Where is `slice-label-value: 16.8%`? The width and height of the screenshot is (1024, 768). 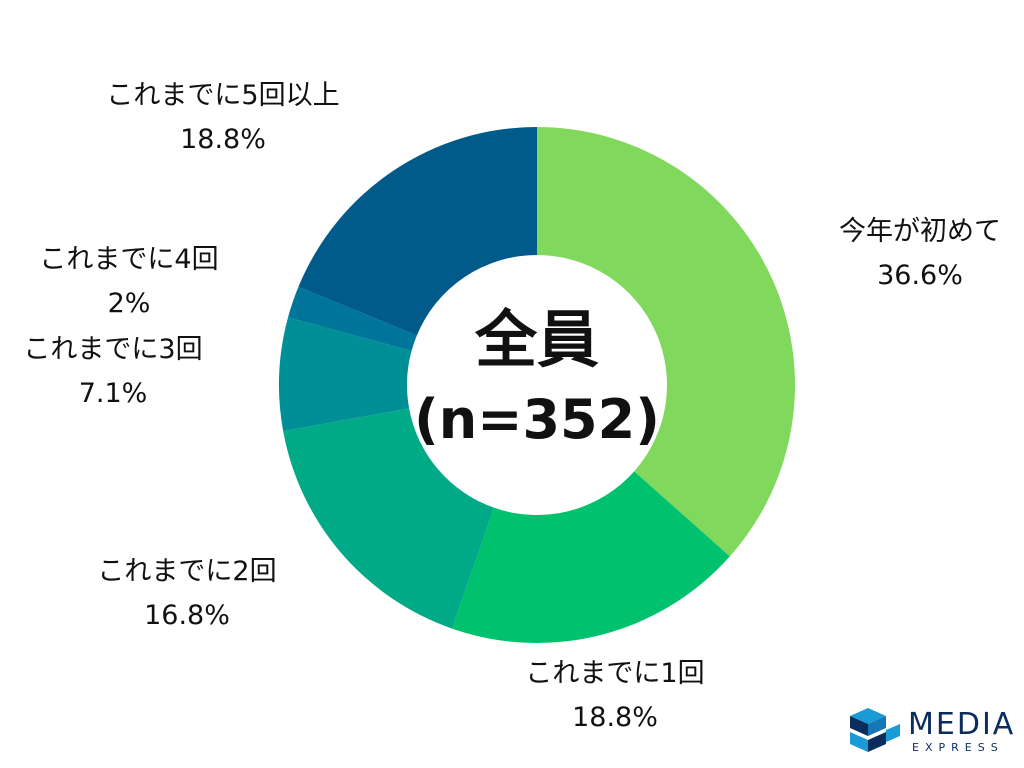
slice-label-value: 16.8% is located at coordinates (187, 615).